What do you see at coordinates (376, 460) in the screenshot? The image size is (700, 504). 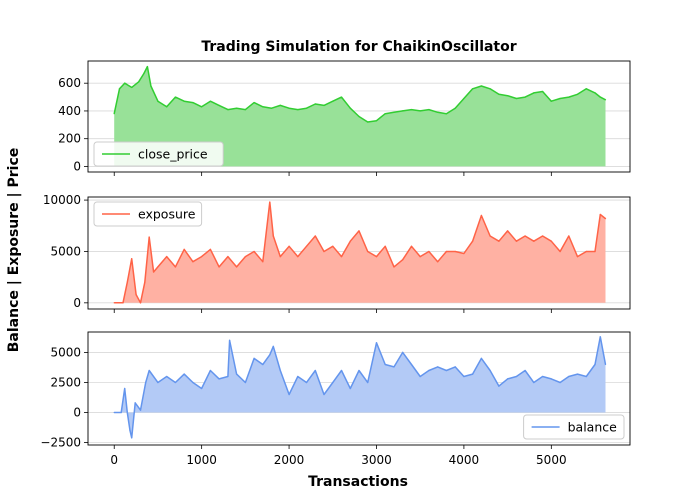 I see `x-tick-label-4: 3000` at bounding box center [376, 460].